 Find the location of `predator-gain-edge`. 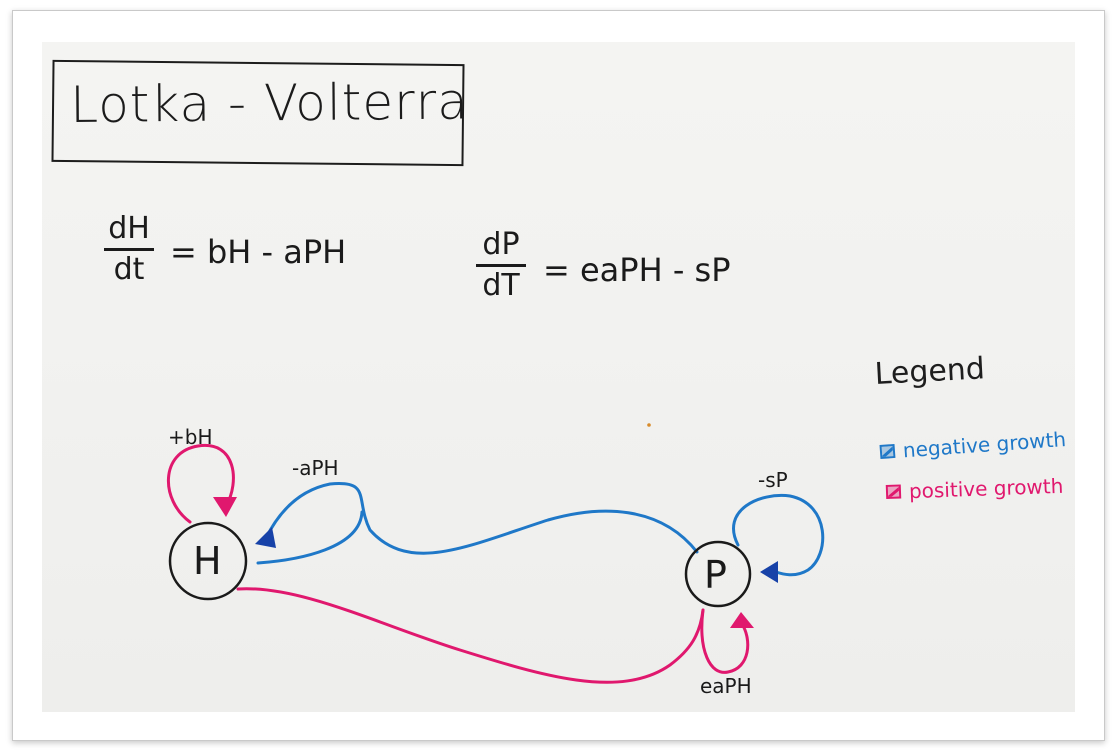

predator-gain-edge is located at coordinates (470, 635).